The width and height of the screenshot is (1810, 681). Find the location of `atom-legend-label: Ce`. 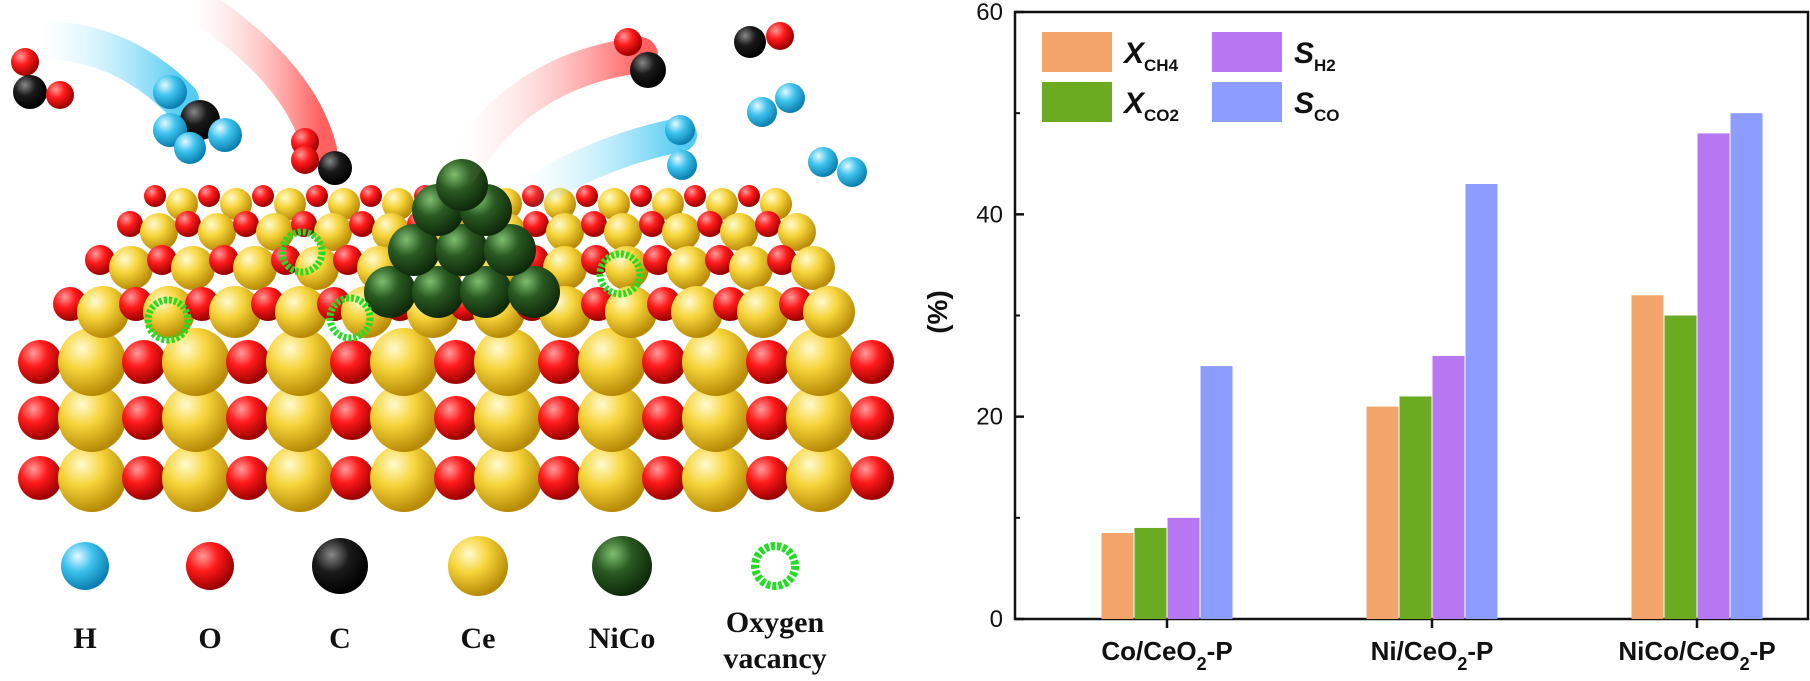

atom-legend-label: Ce is located at coordinates (478, 638).